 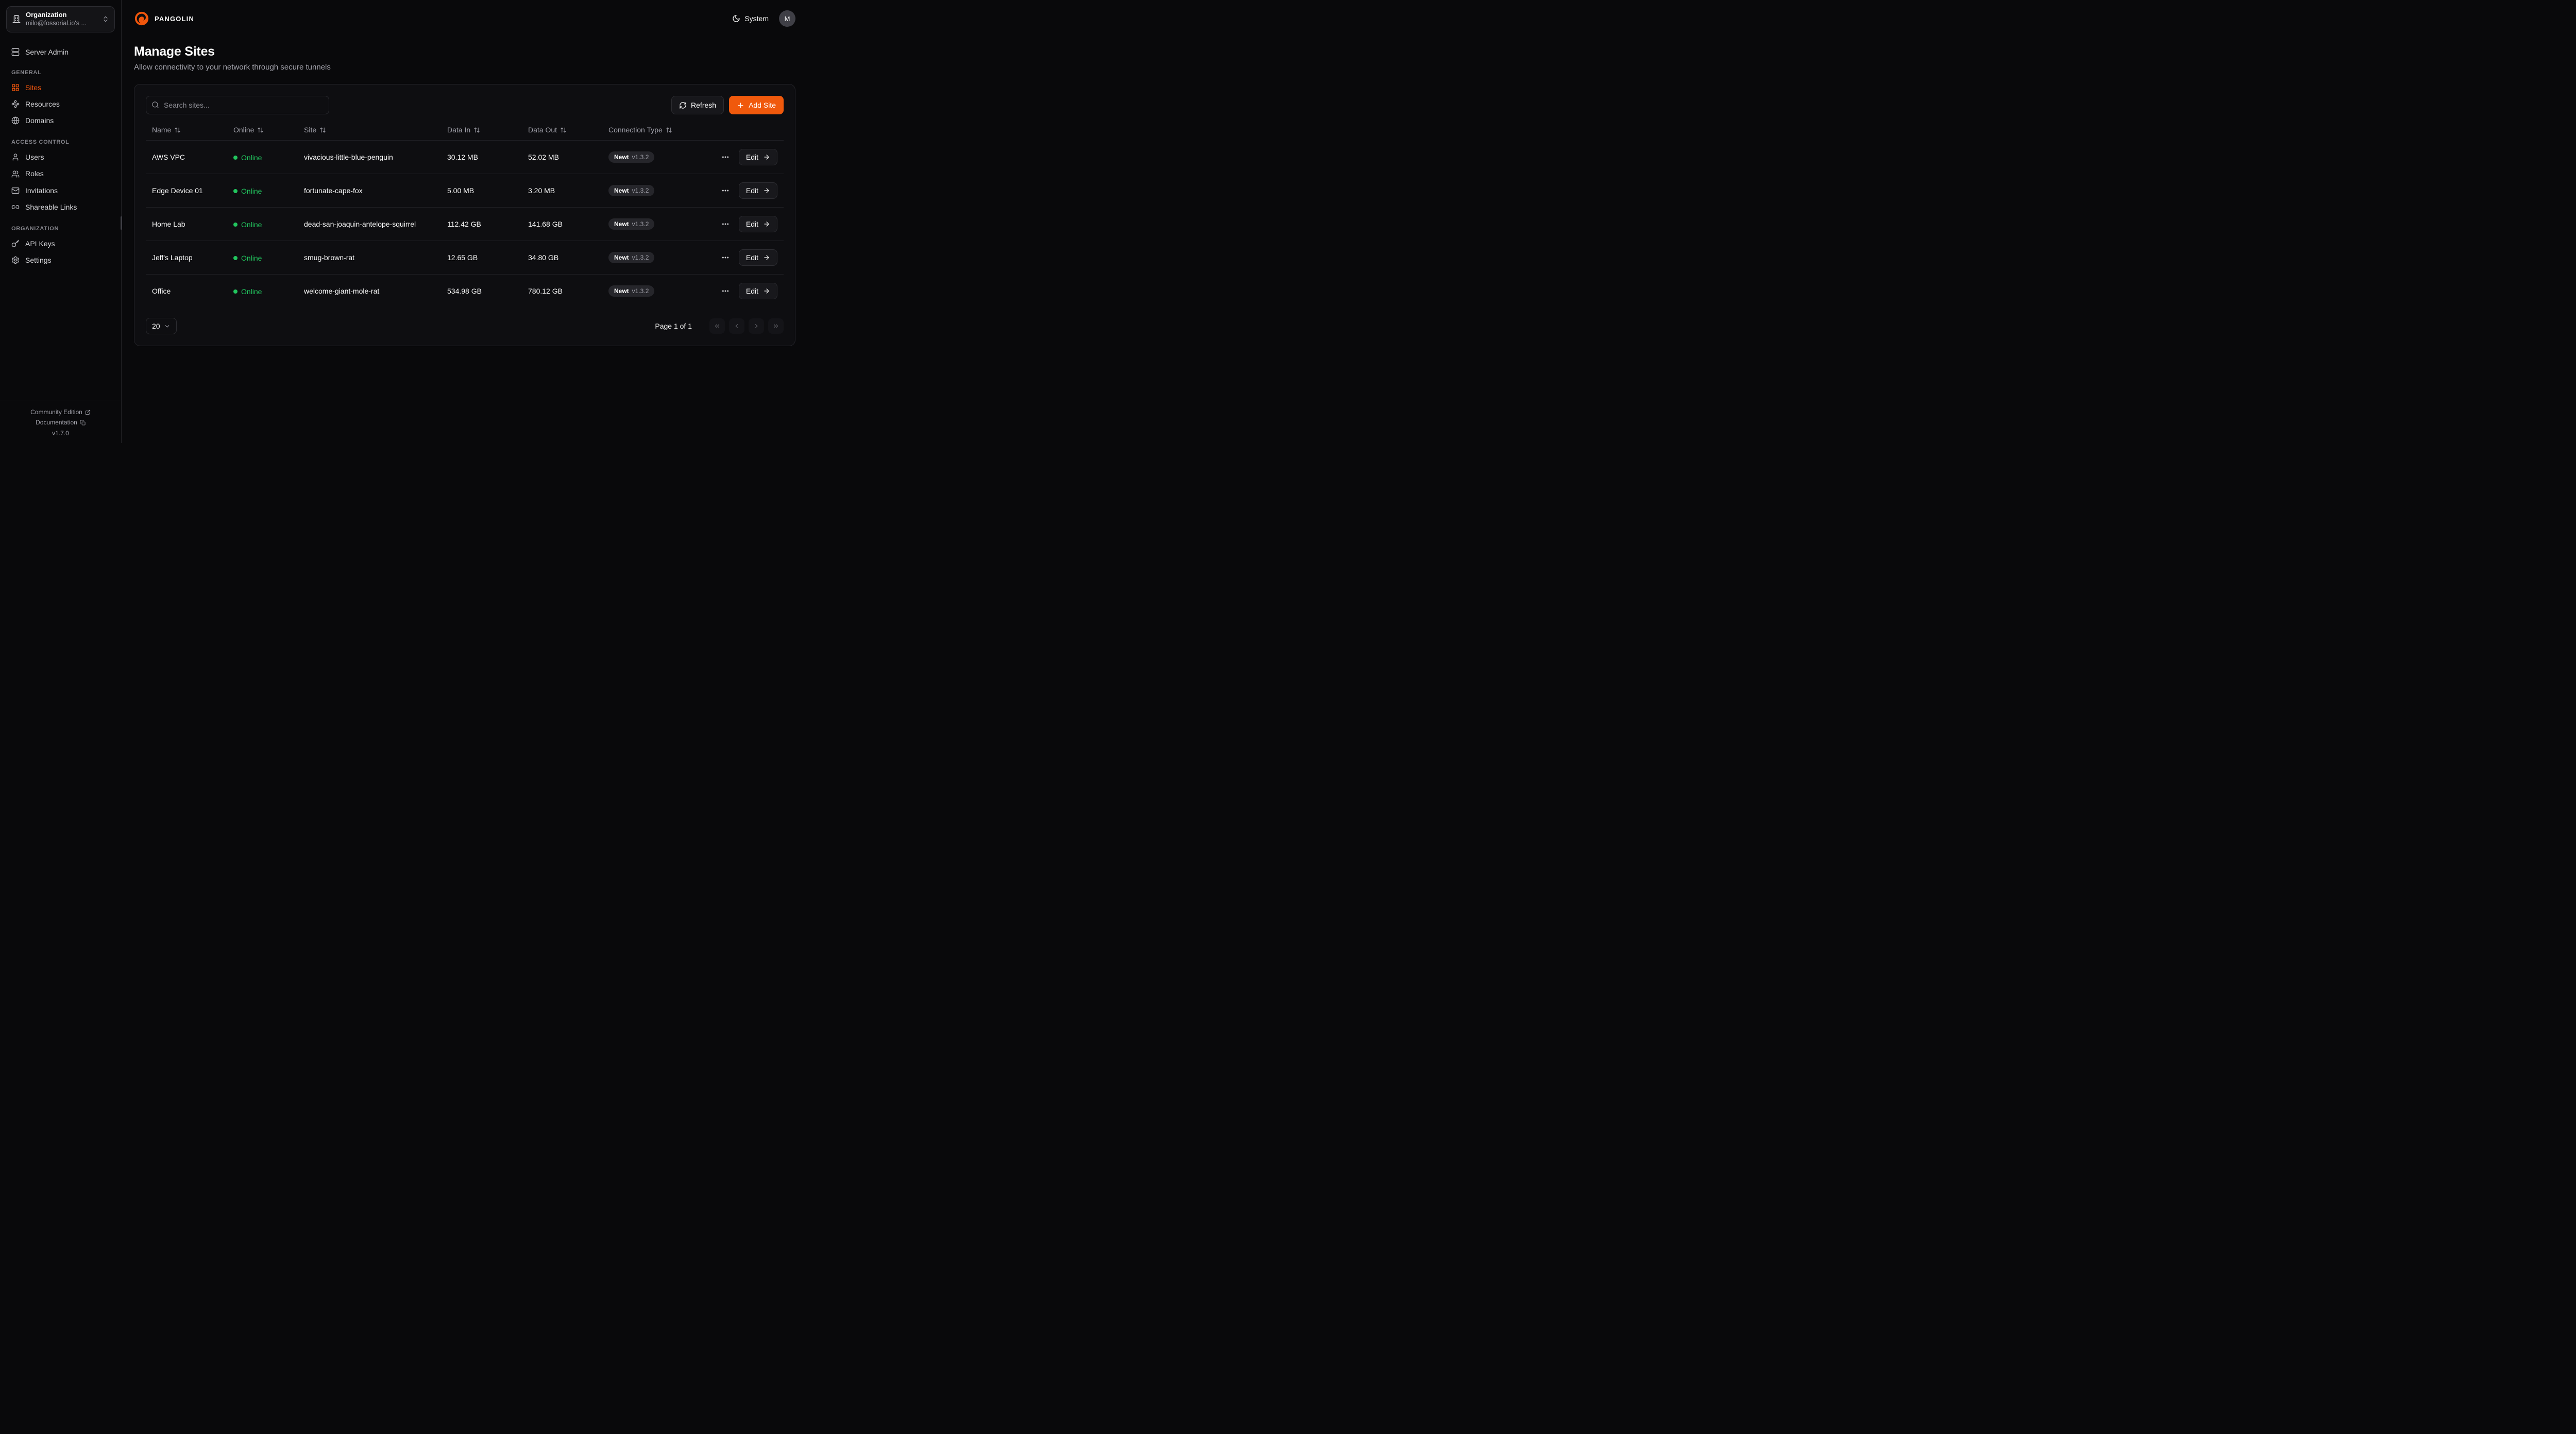 What do you see at coordinates (640, 257) in the screenshot?
I see `connection-version: v1.3.2` at bounding box center [640, 257].